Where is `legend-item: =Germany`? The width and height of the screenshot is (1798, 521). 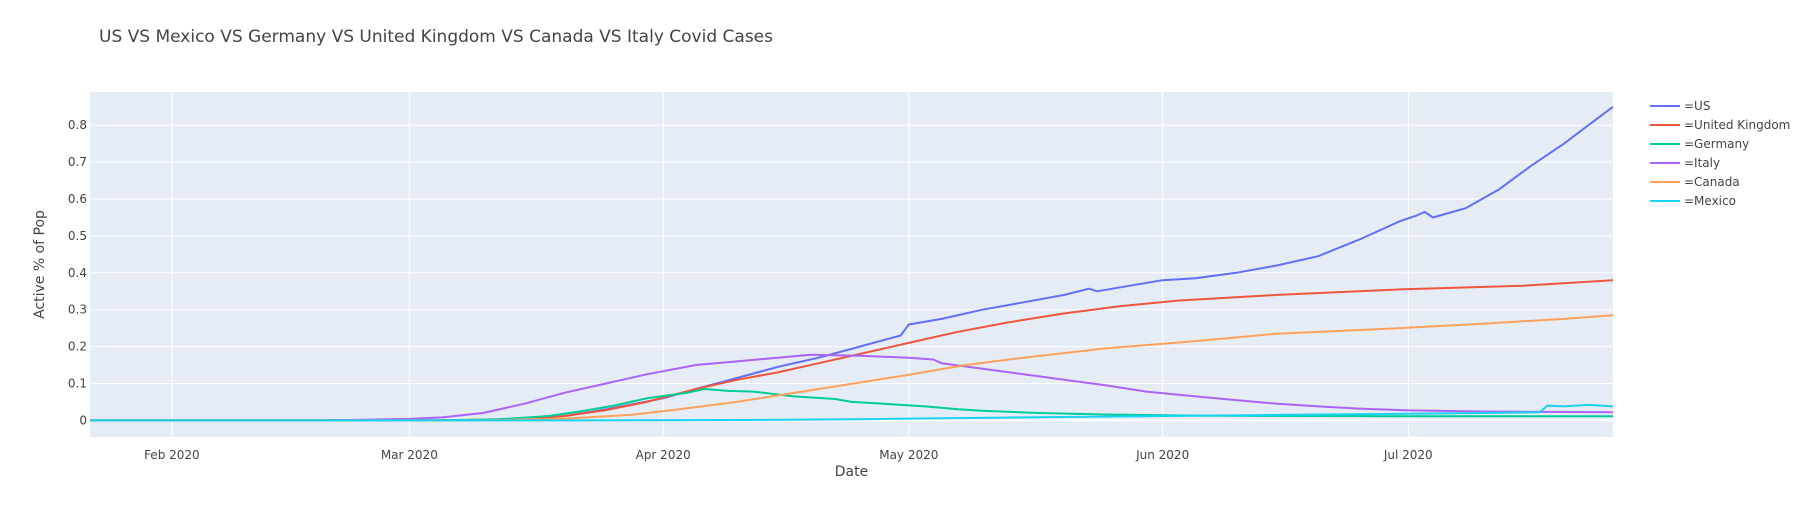
legend-item: =Germany is located at coordinates (1699, 144).